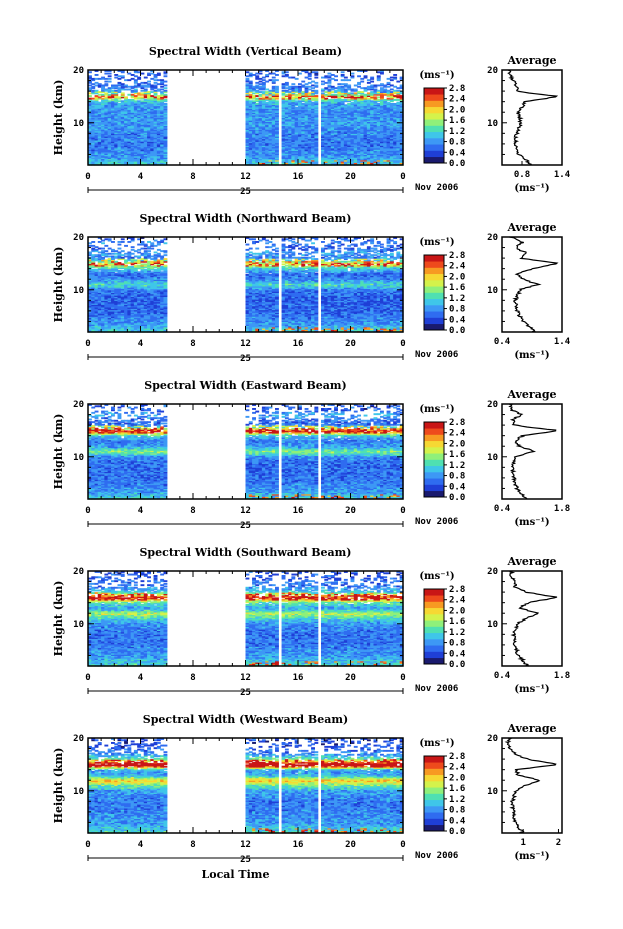 The image size is (623, 929). I want to click on colorbar-swatch, so click(434, 97).